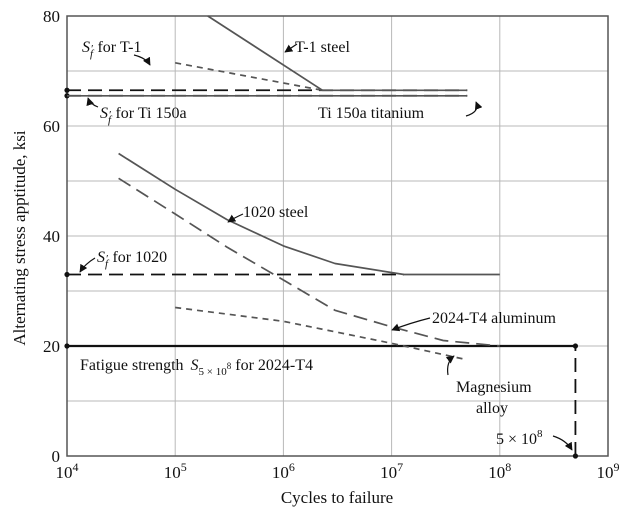  What do you see at coordinates (562, 443) in the screenshot?
I see `arrow-5e8` at bounding box center [562, 443].